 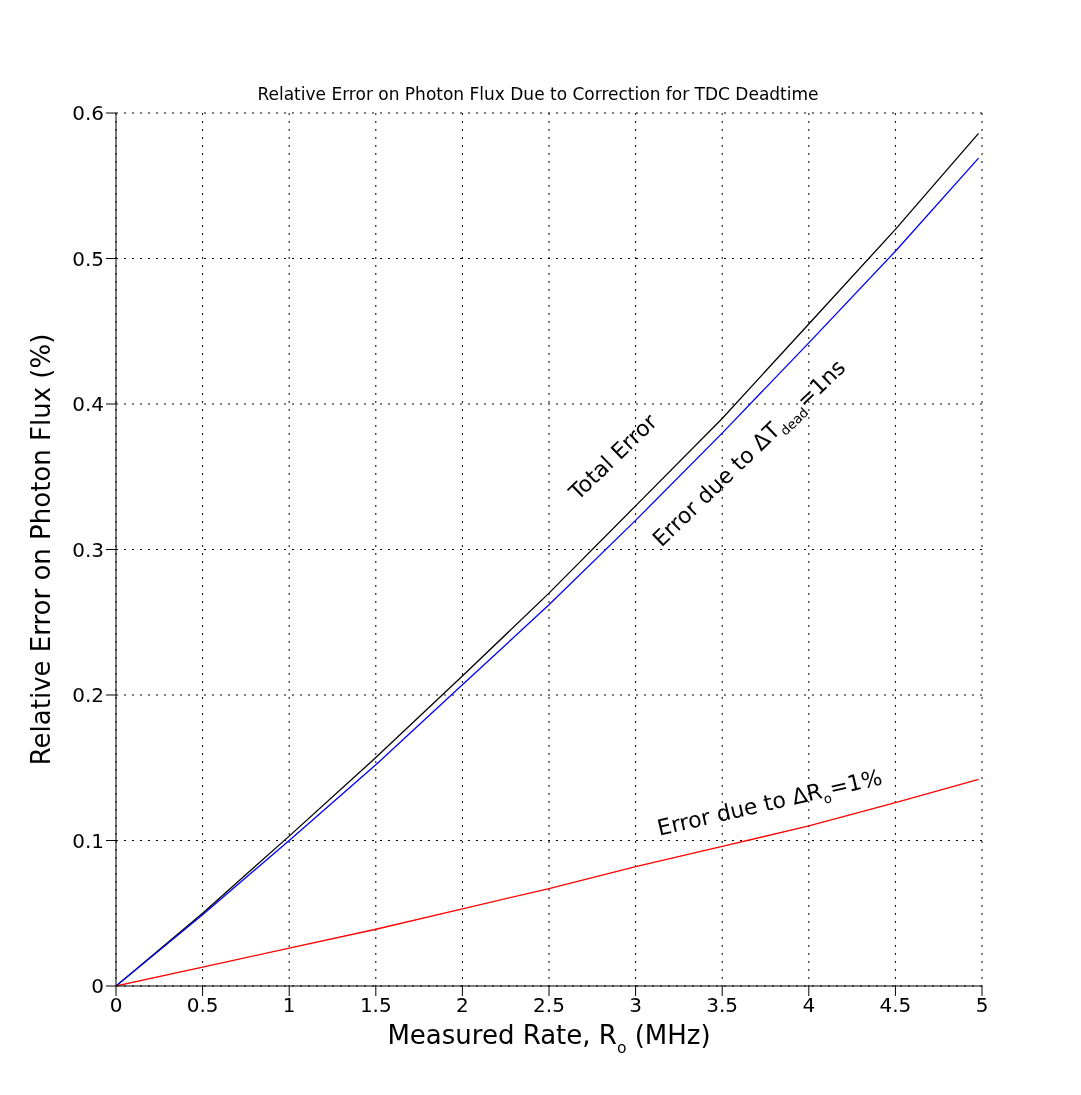 I want to click on y-tick-label: 0.6, so click(x=88, y=113).